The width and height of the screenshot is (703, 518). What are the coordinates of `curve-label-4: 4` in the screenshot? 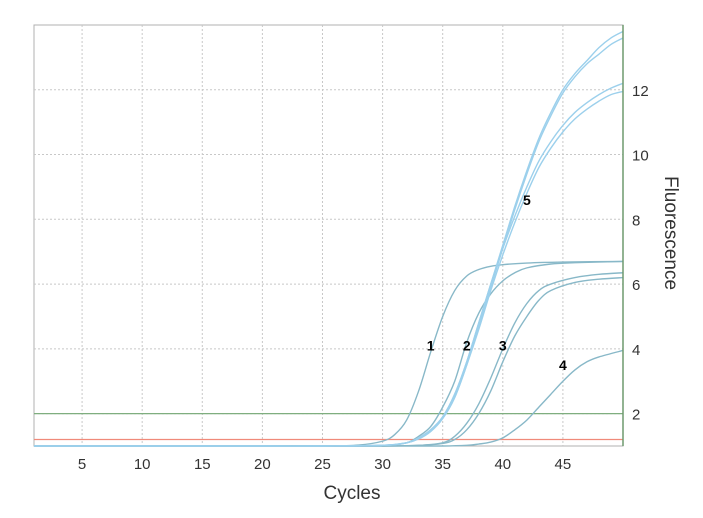 It's located at (563, 365).